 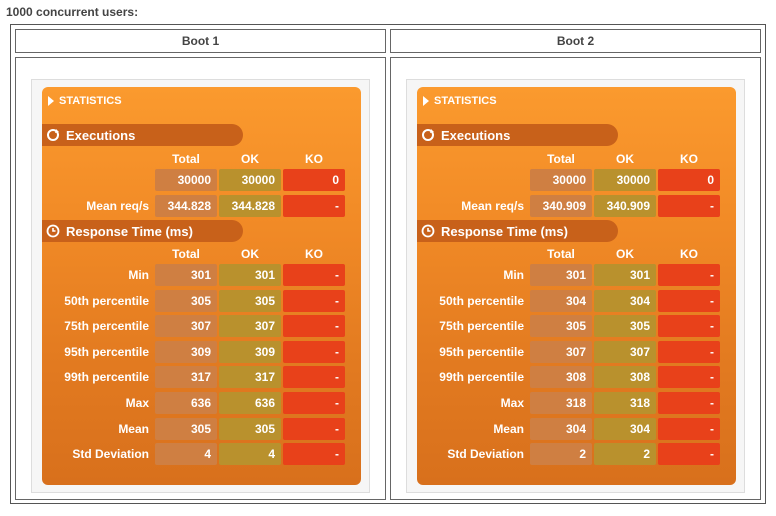 What do you see at coordinates (250, 403) in the screenshot?
I see `value-ok: 636` at bounding box center [250, 403].